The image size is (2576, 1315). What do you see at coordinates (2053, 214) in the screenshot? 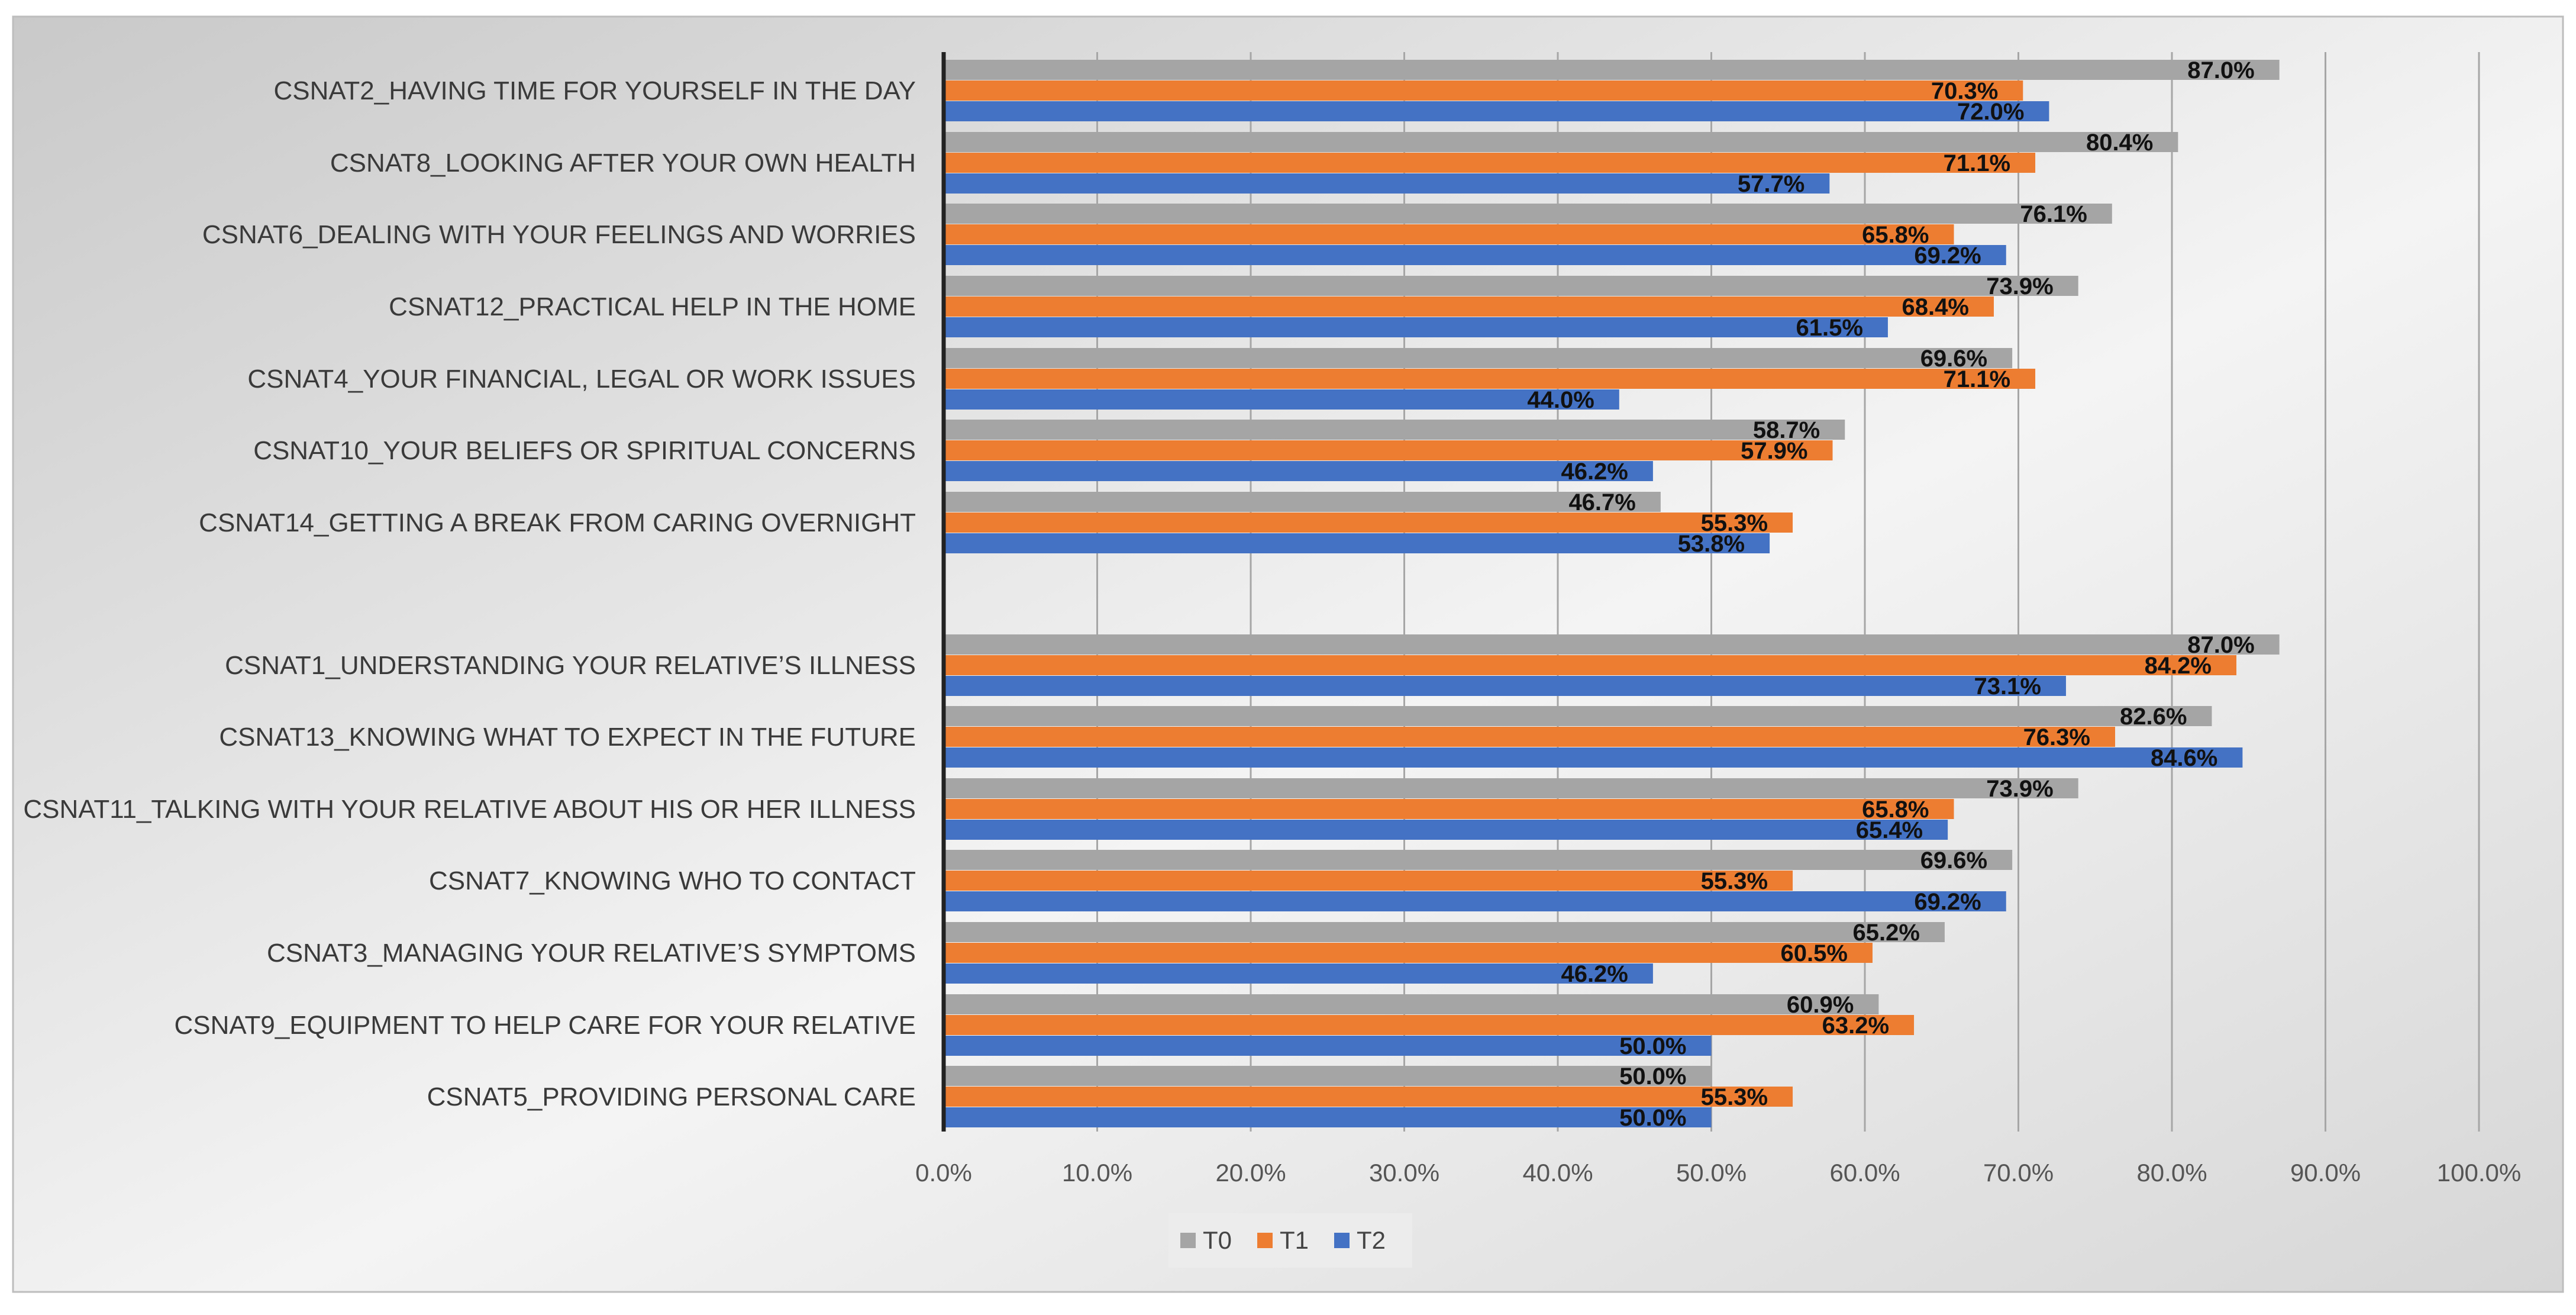
I see `data-label: 76.1%` at bounding box center [2053, 214].